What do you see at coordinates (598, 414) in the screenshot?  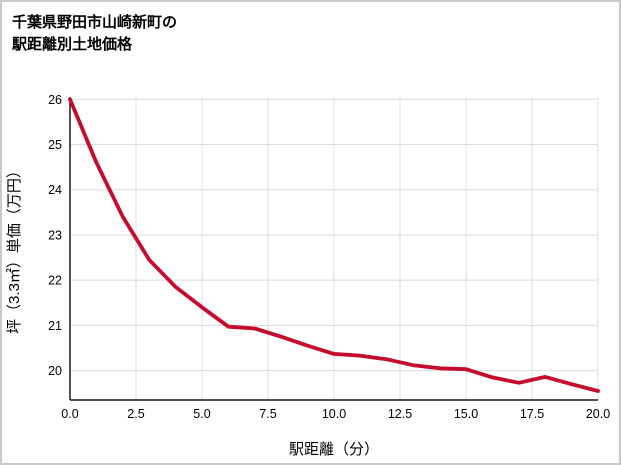 I see `x-tick-label: 20.0` at bounding box center [598, 414].